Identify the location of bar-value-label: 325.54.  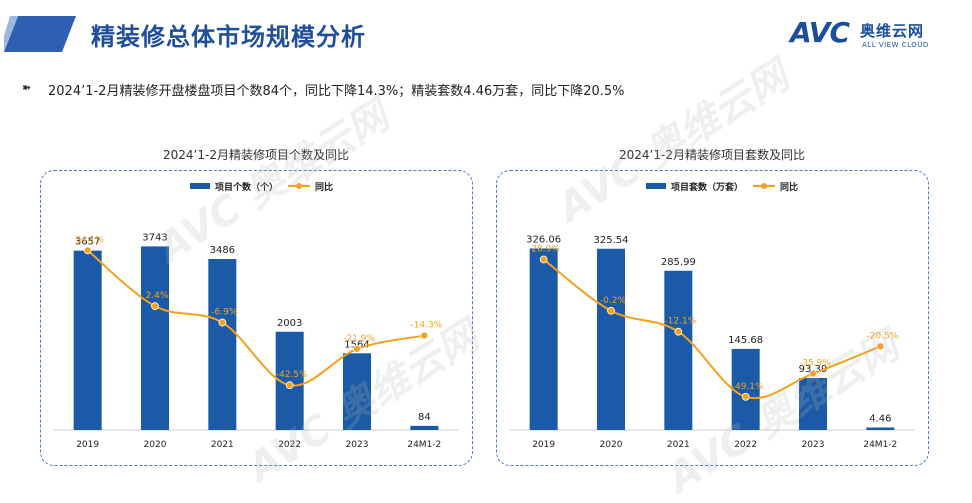
(611, 240).